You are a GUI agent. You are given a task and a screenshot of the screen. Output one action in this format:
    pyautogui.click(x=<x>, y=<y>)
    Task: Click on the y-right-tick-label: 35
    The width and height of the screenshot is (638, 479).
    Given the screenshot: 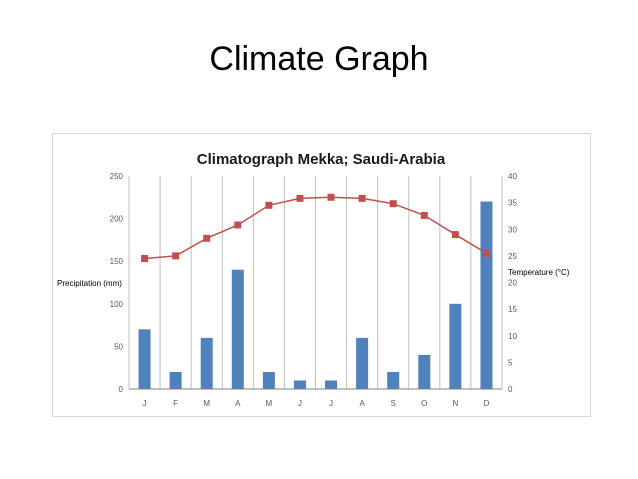 What is the action you would take?
    pyautogui.click(x=512, y=203)
    